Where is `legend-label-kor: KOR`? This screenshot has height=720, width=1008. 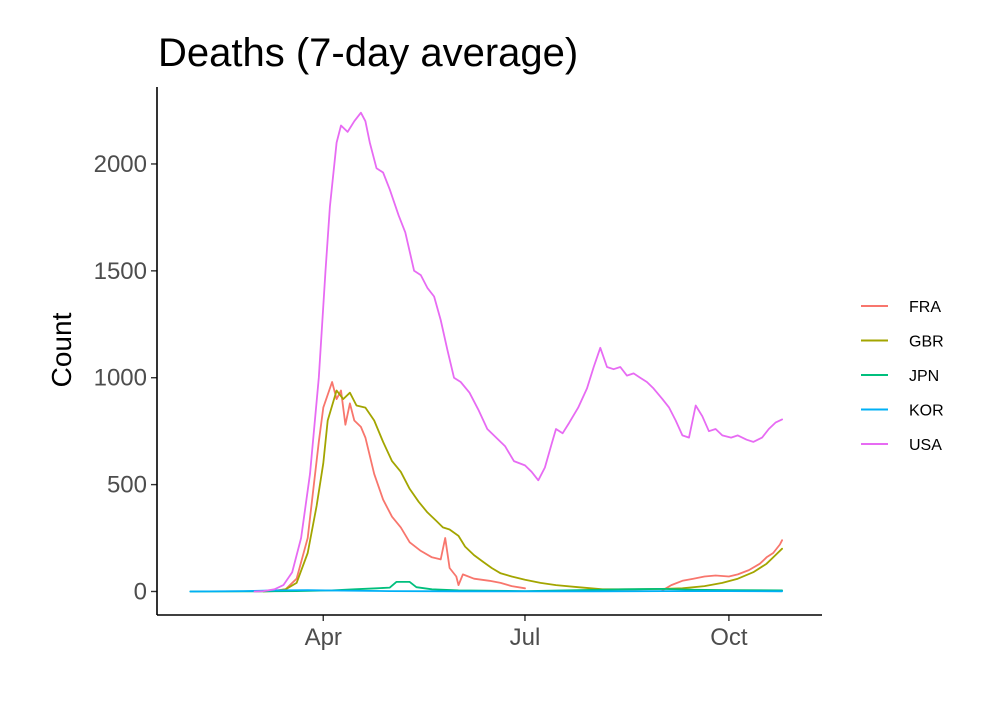
legend-label-kor: KOR is located at coordinates (926, 411).